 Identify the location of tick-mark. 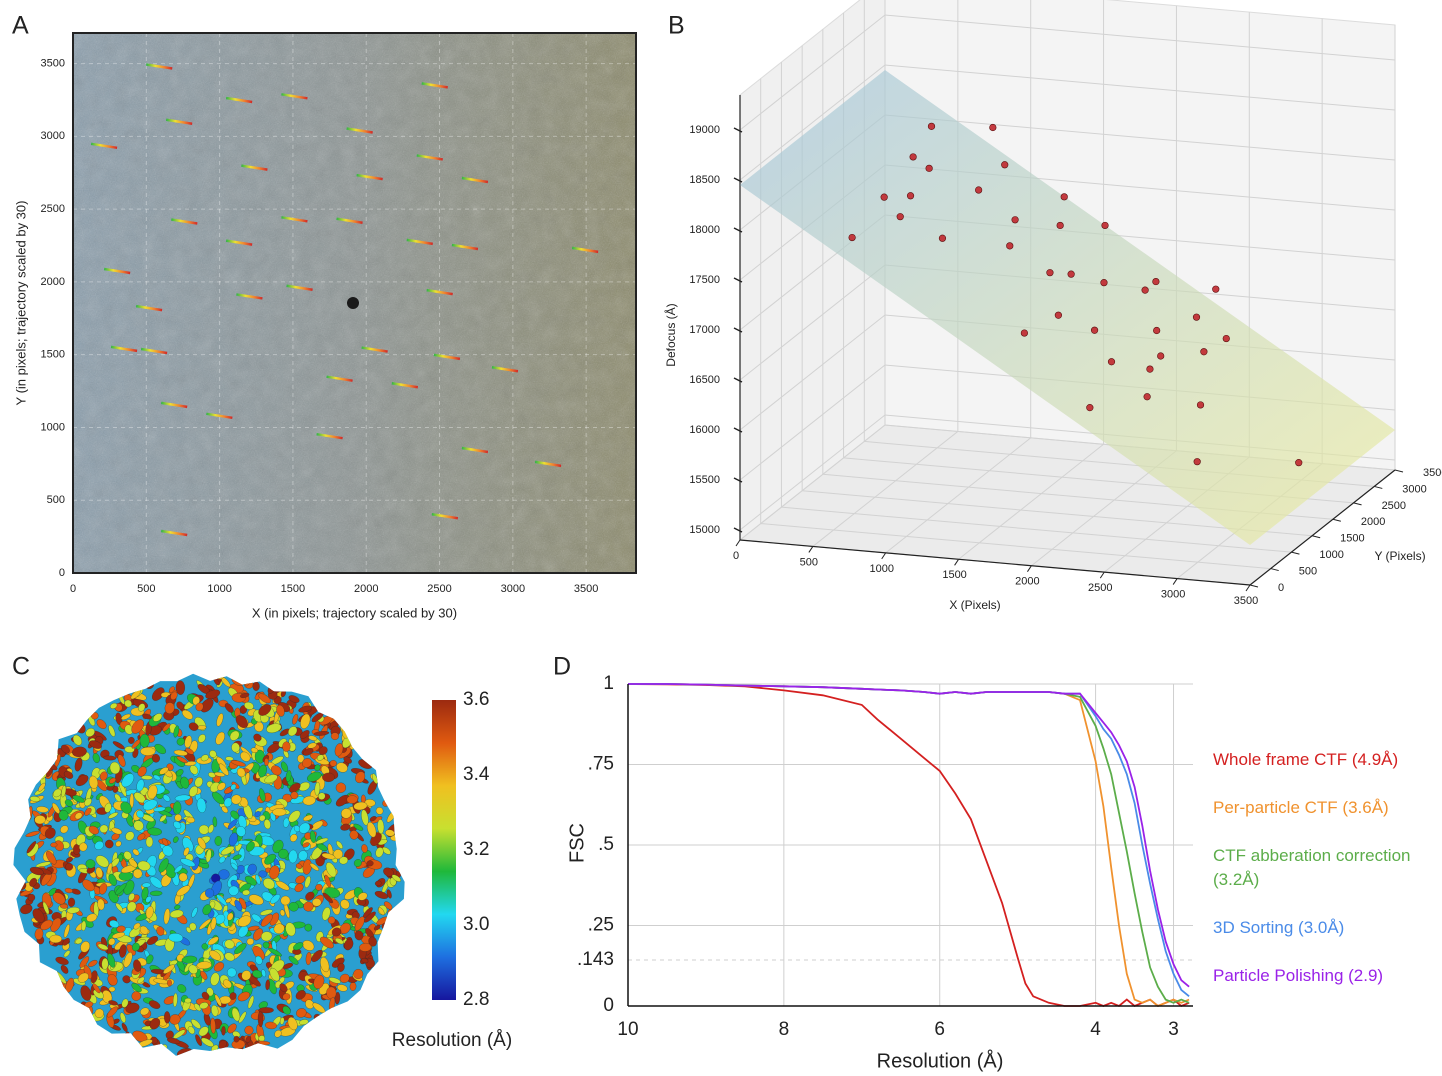
(956, 562).